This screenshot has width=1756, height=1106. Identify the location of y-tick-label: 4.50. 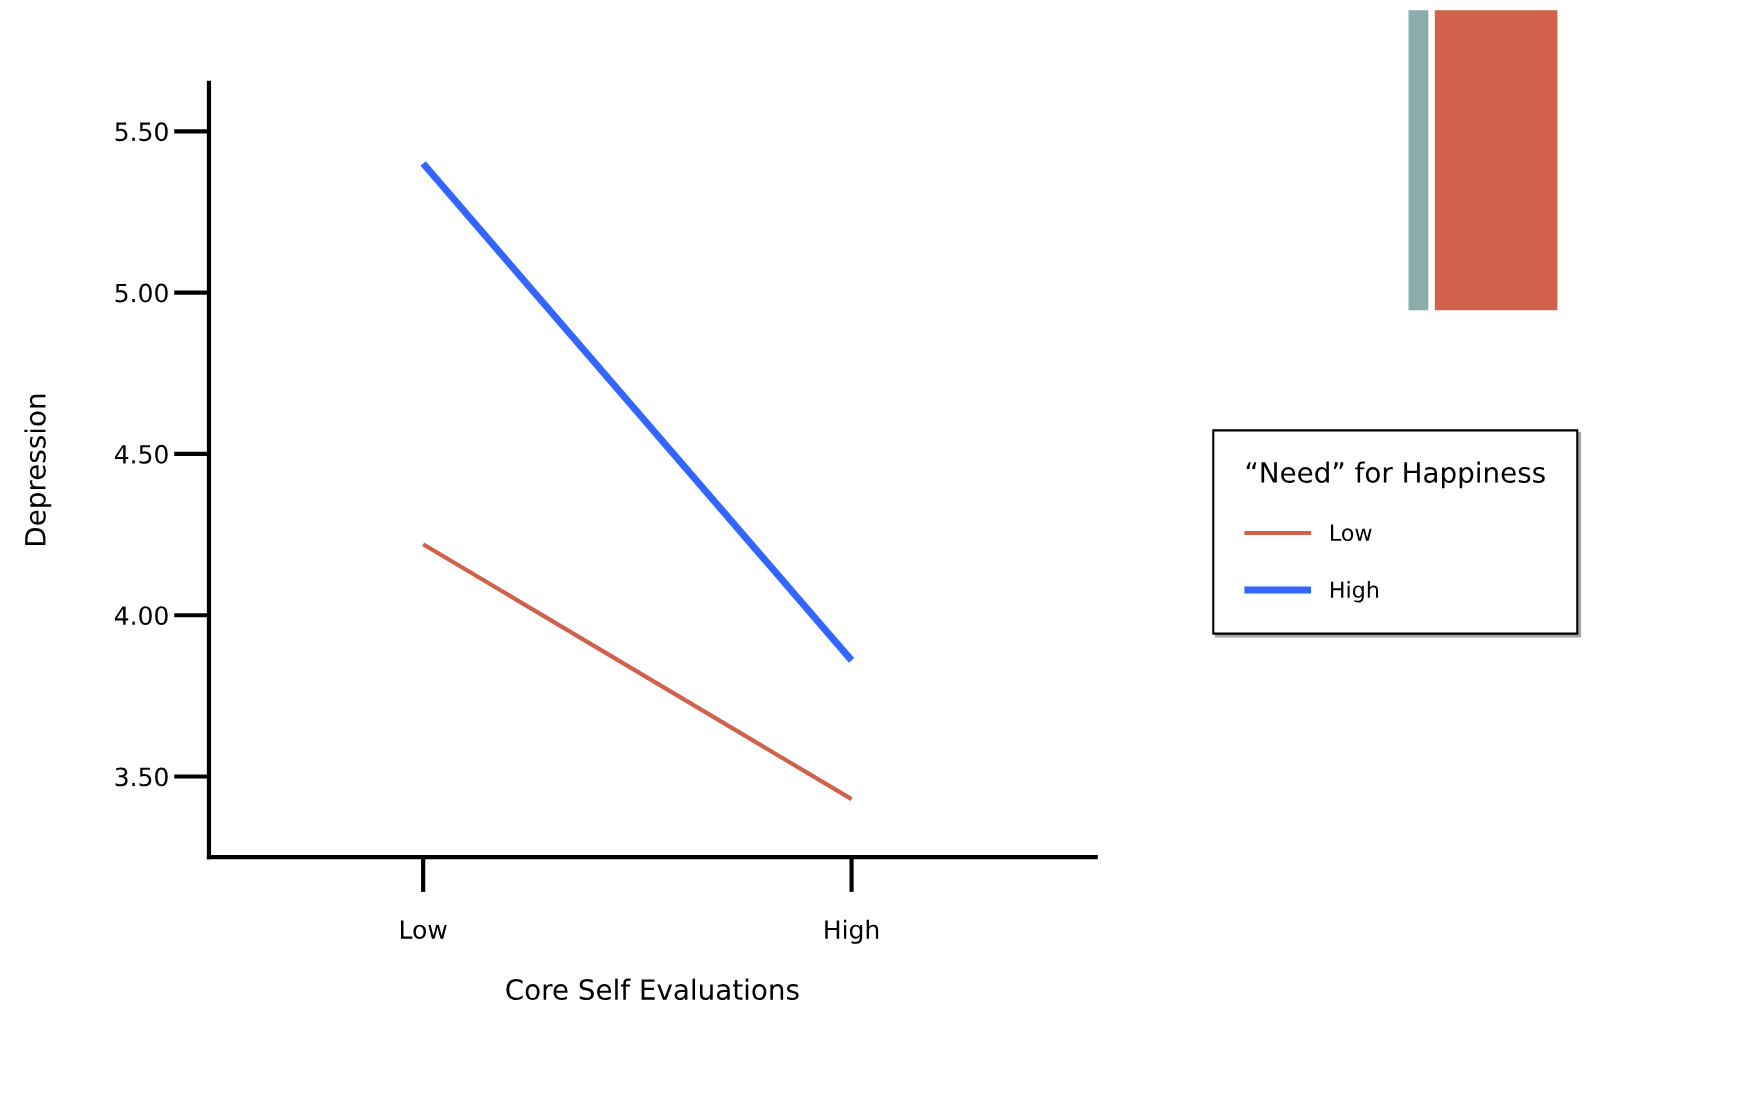
(141, 454).